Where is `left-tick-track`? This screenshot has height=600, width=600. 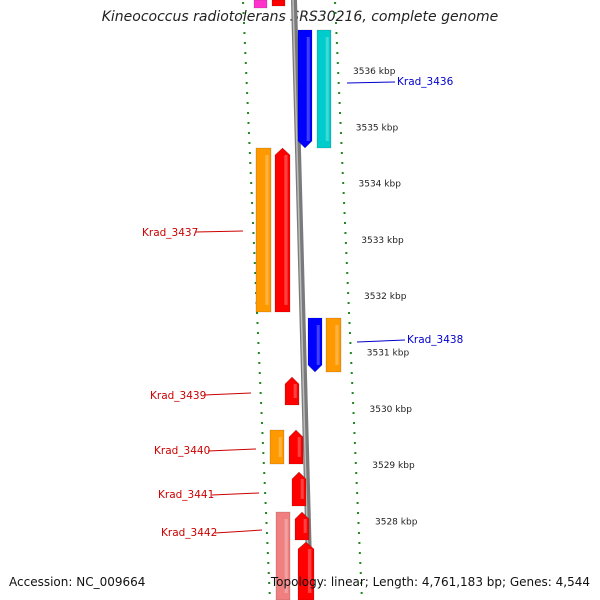
left-tick-track is located at coordinates (256, 298).